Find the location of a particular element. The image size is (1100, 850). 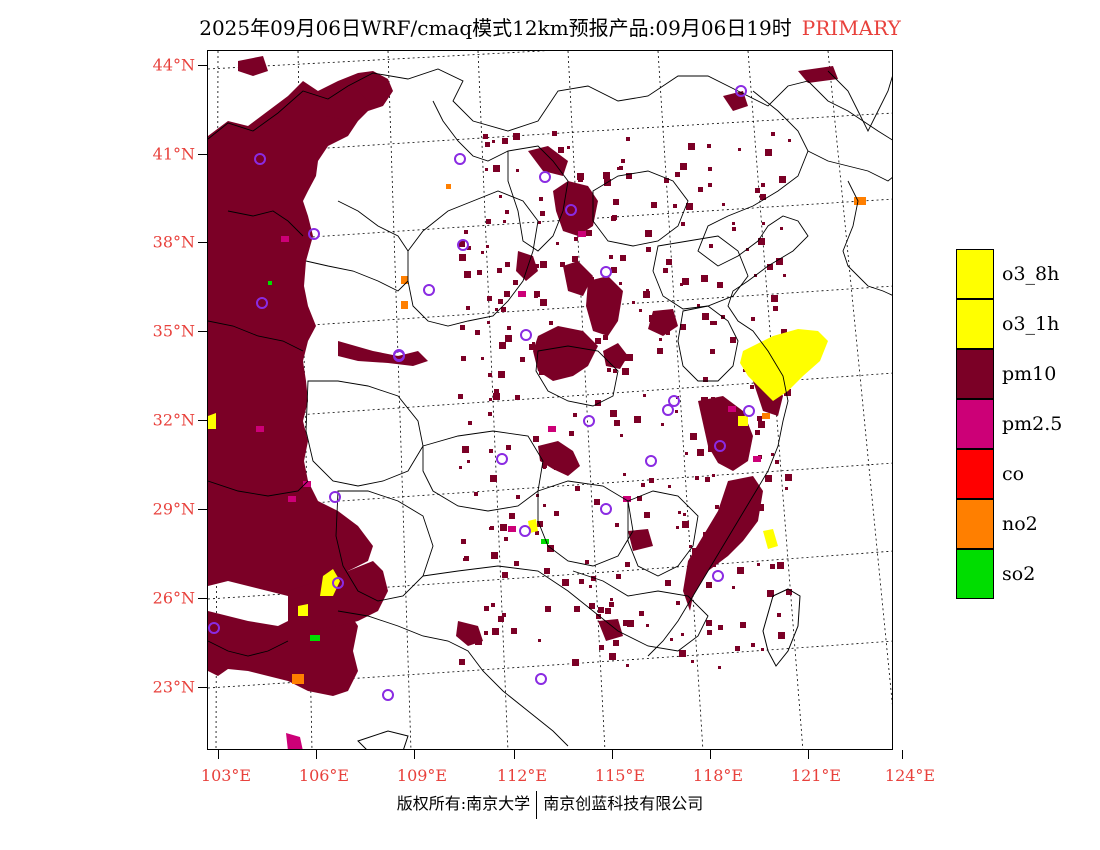

legend-label: pm10 is located at coordinates (1029, 374).